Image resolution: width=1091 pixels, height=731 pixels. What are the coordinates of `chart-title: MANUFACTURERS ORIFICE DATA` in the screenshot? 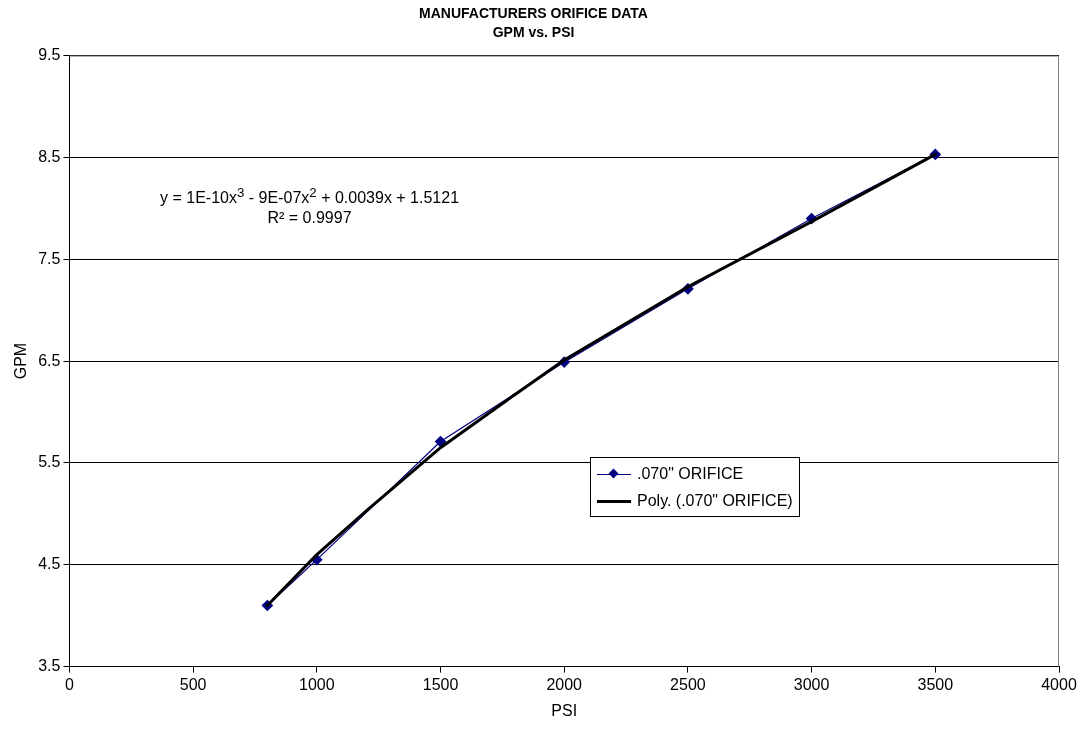 It's located at (533, 13).